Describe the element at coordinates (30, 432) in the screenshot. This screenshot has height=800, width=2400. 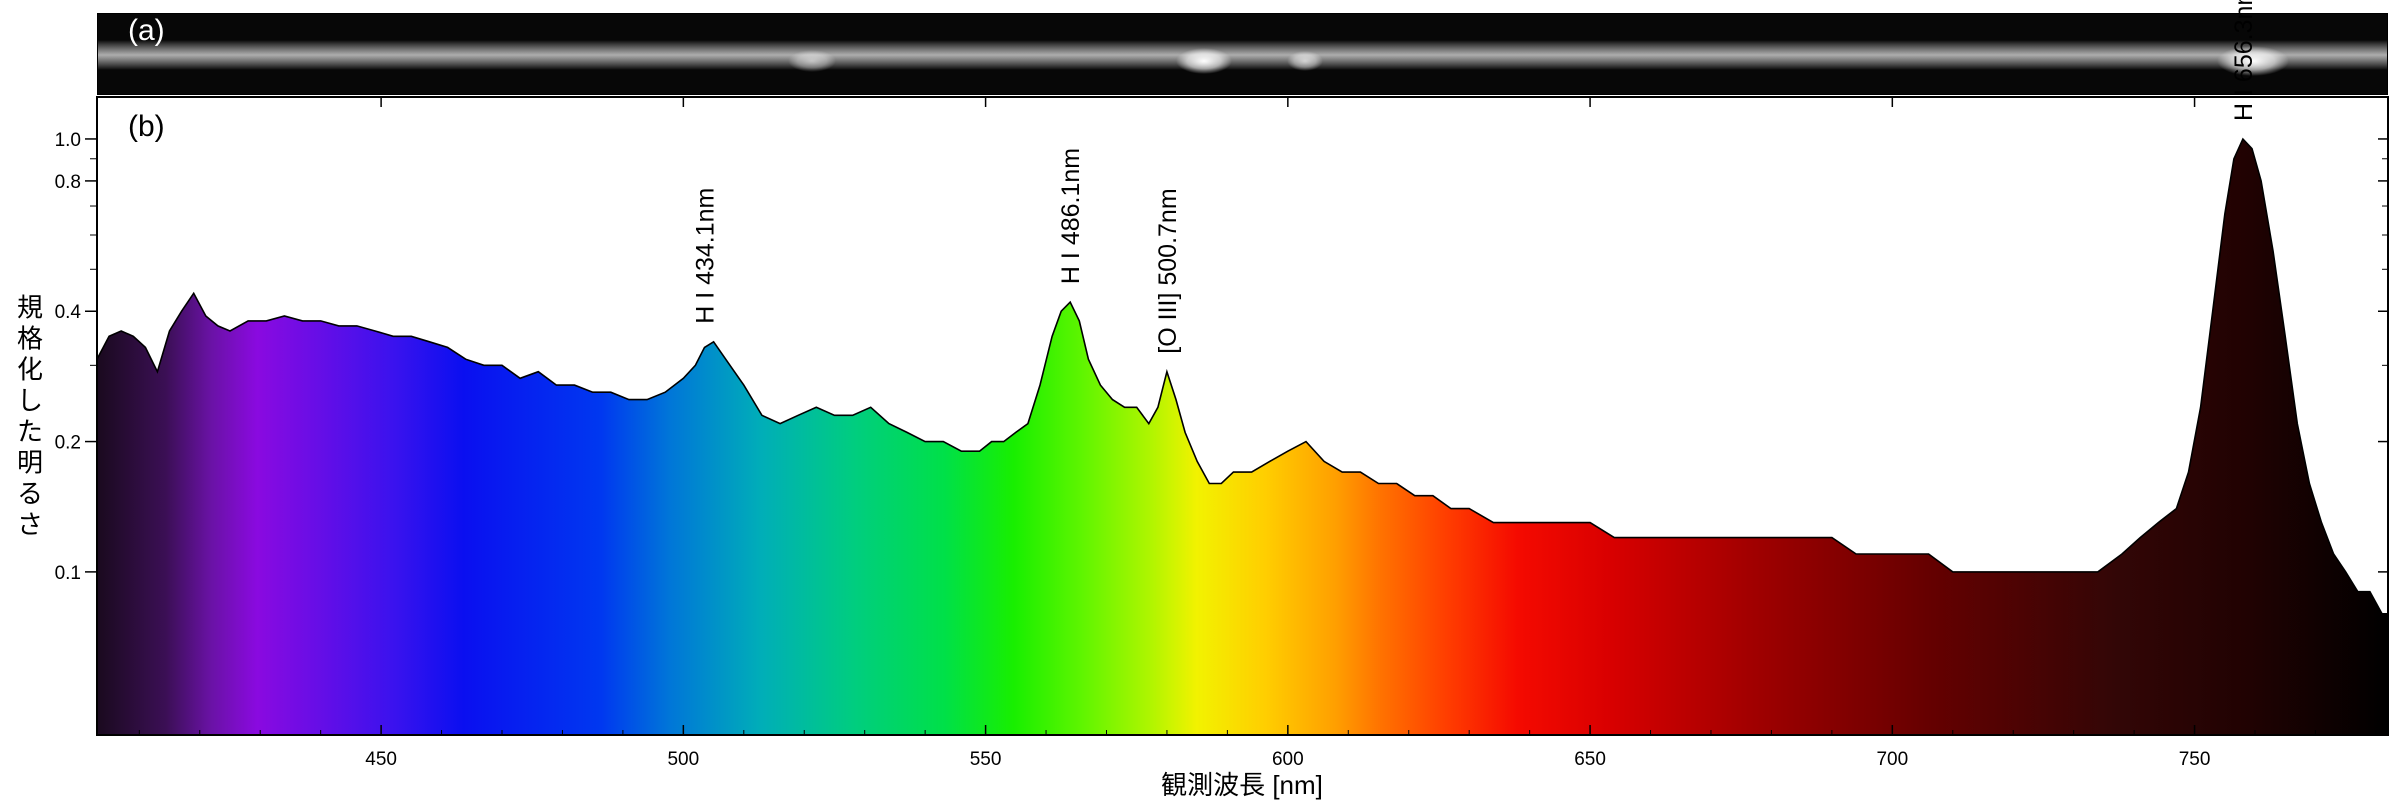
I see `y-axis-title-char: た` at that location.